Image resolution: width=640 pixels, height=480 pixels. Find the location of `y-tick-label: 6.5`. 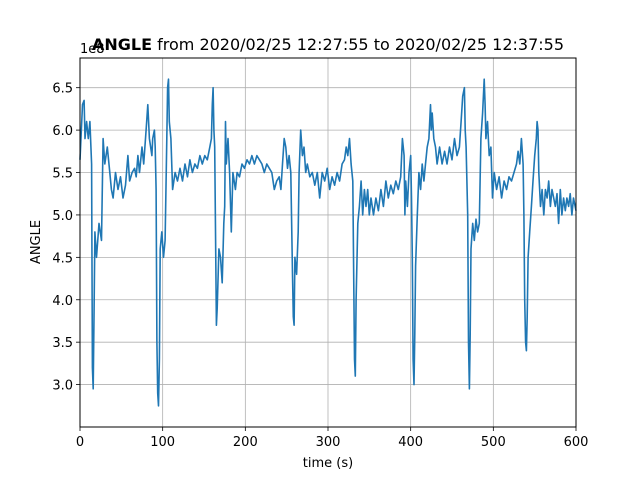

y-tick-label: 6.5 is located at coordinates (62, 89).